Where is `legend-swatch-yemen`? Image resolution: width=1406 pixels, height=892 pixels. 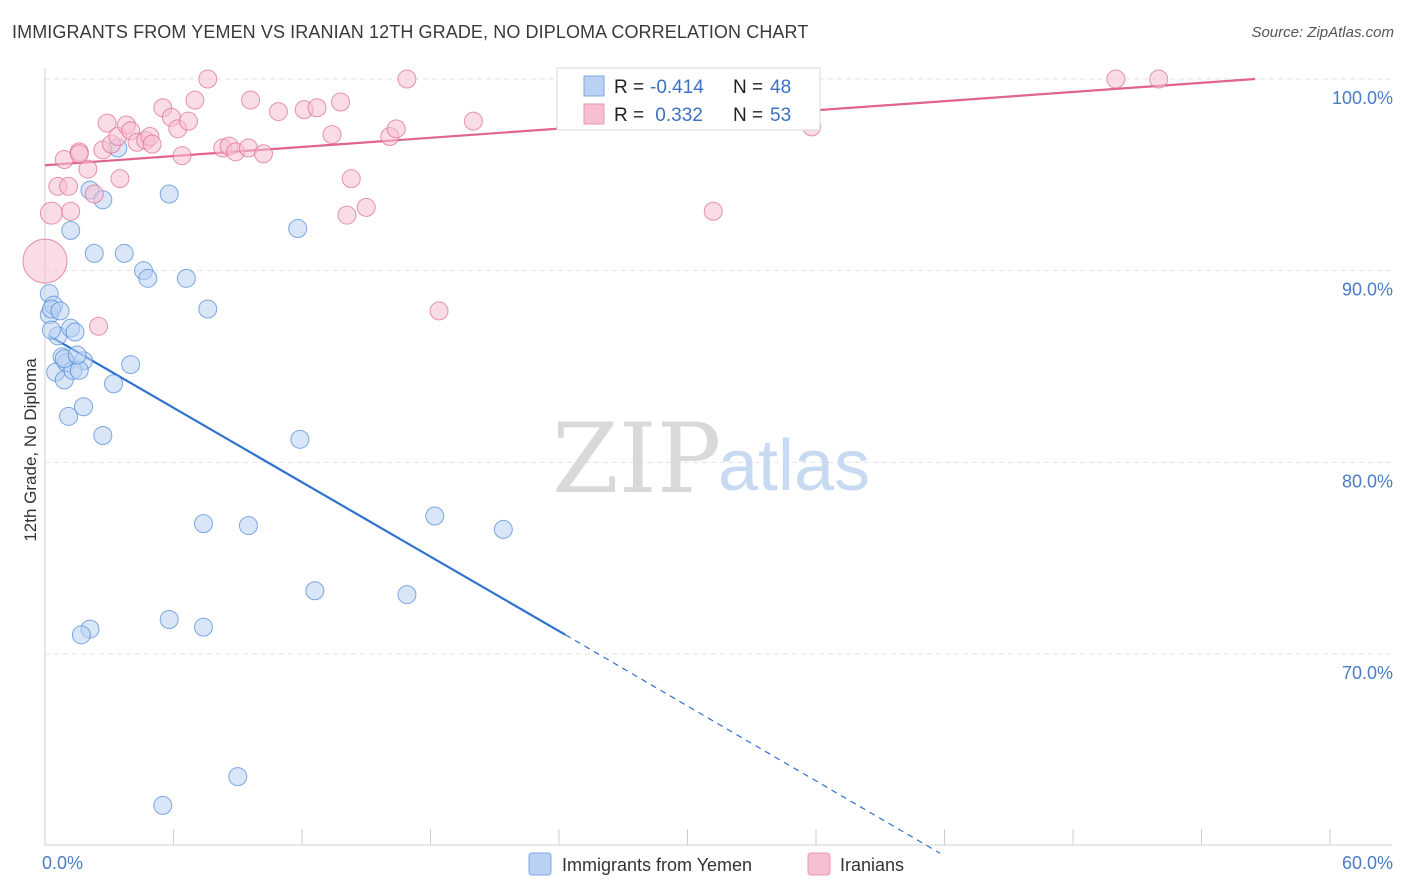 legend-swatch-yemen is located at coordinates (540, 864).